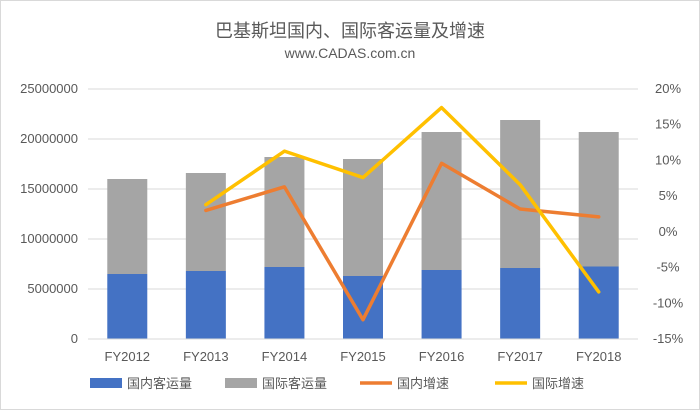  What do you see at coordinates (668, 338) in the screenshot?
I see `y-right-tick-label: -15%` at bounding box center [668, 338].